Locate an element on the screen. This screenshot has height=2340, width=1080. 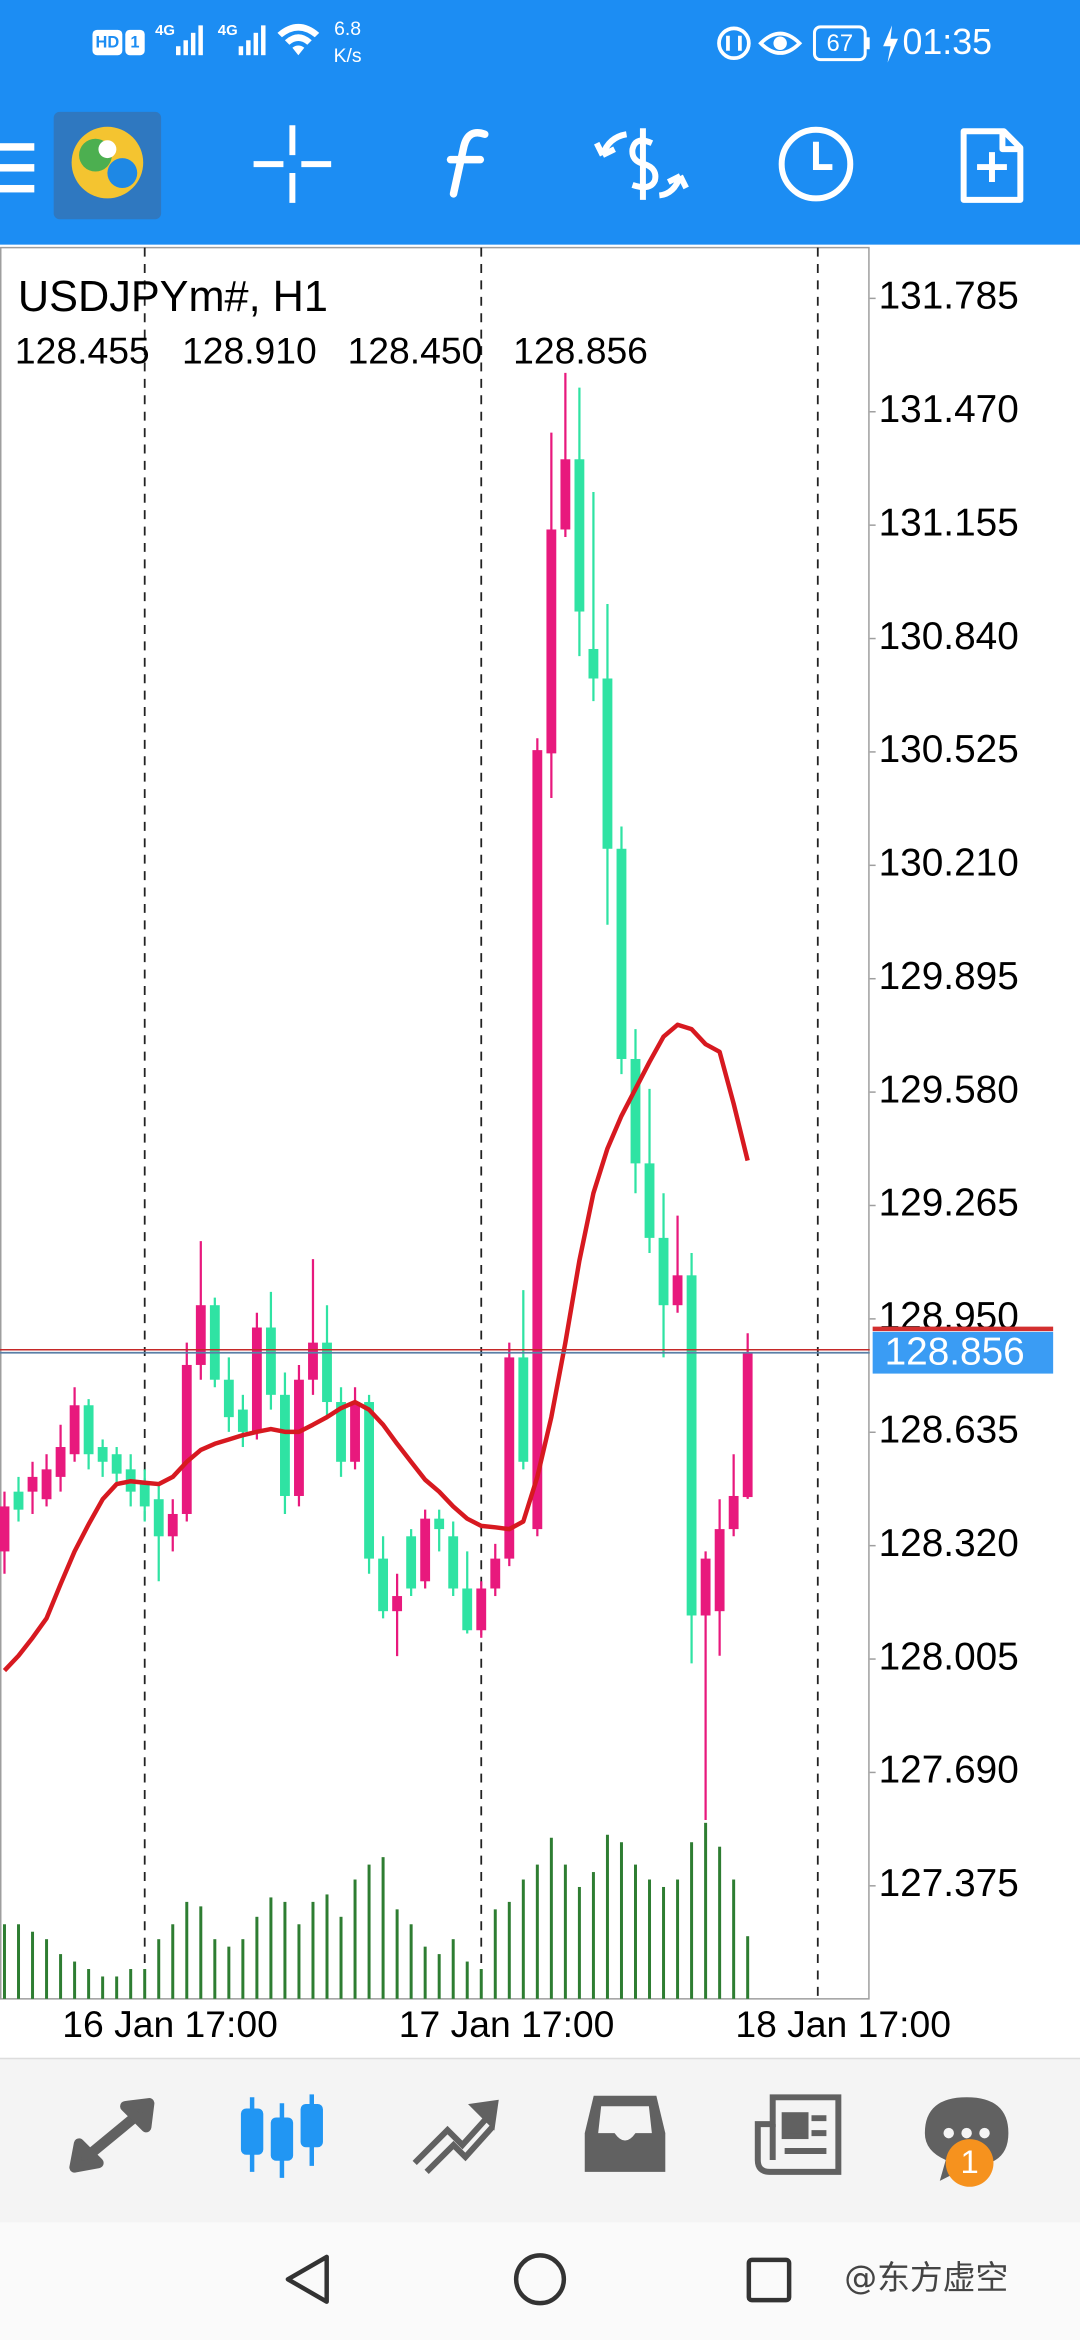
trade-button is located at coordinates (641, 164).